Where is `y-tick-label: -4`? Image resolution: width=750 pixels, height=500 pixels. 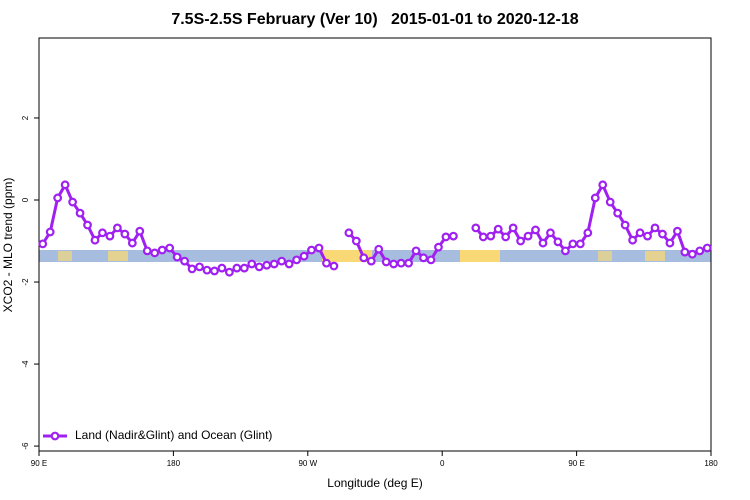
y-tick-label: -4 is located at coordinates (25, 364).